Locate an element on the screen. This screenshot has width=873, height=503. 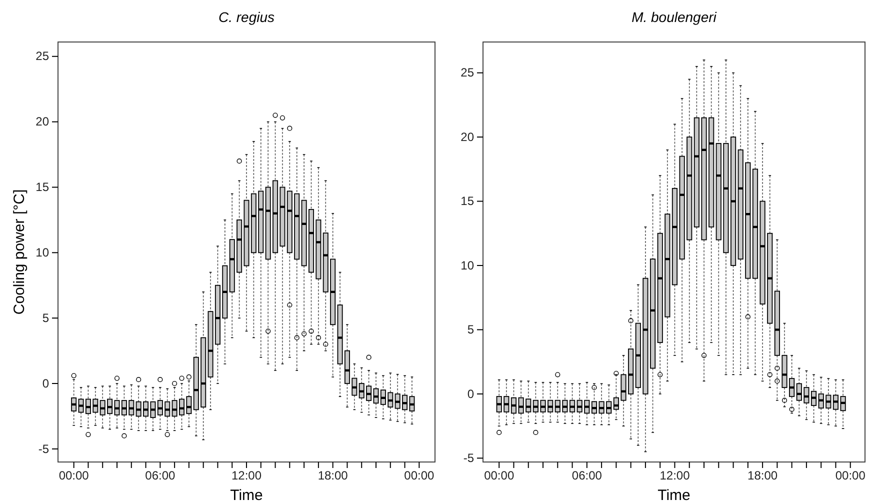
y-axis-title: Cooling power [°C] is located at coordinates (19, 252).